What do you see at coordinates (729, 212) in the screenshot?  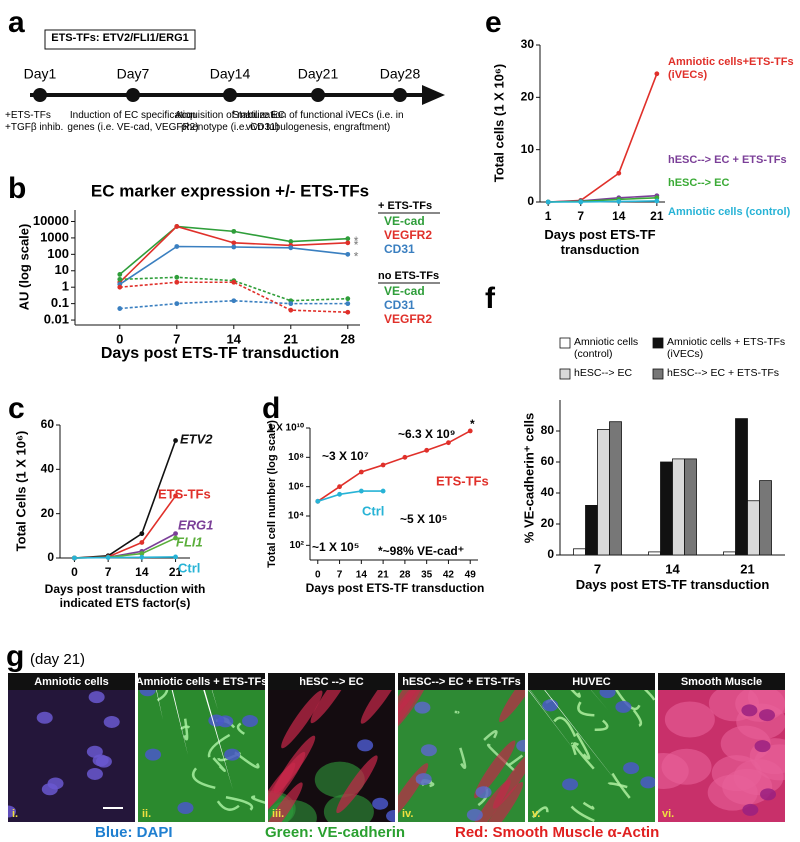 I see `series-label: Amniotic cells (control)` at bounding box center [729, 212].